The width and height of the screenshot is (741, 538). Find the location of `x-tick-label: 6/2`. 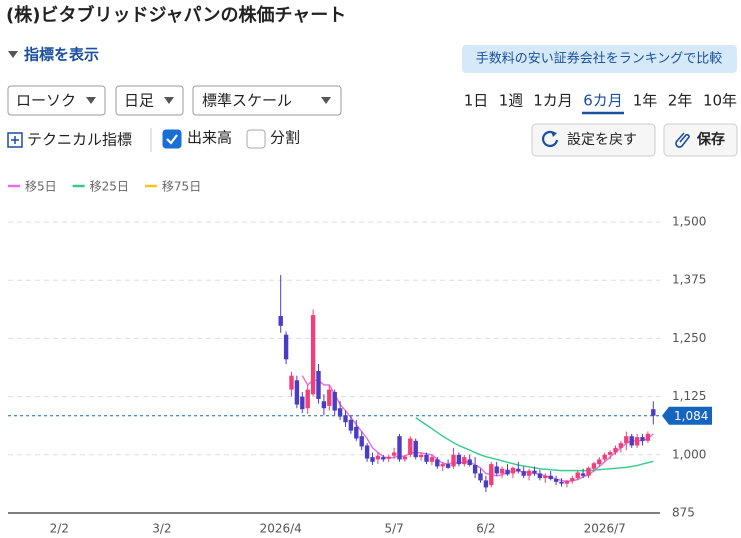

x-tick-label: 6/2 is located at coordinates (485, 529).